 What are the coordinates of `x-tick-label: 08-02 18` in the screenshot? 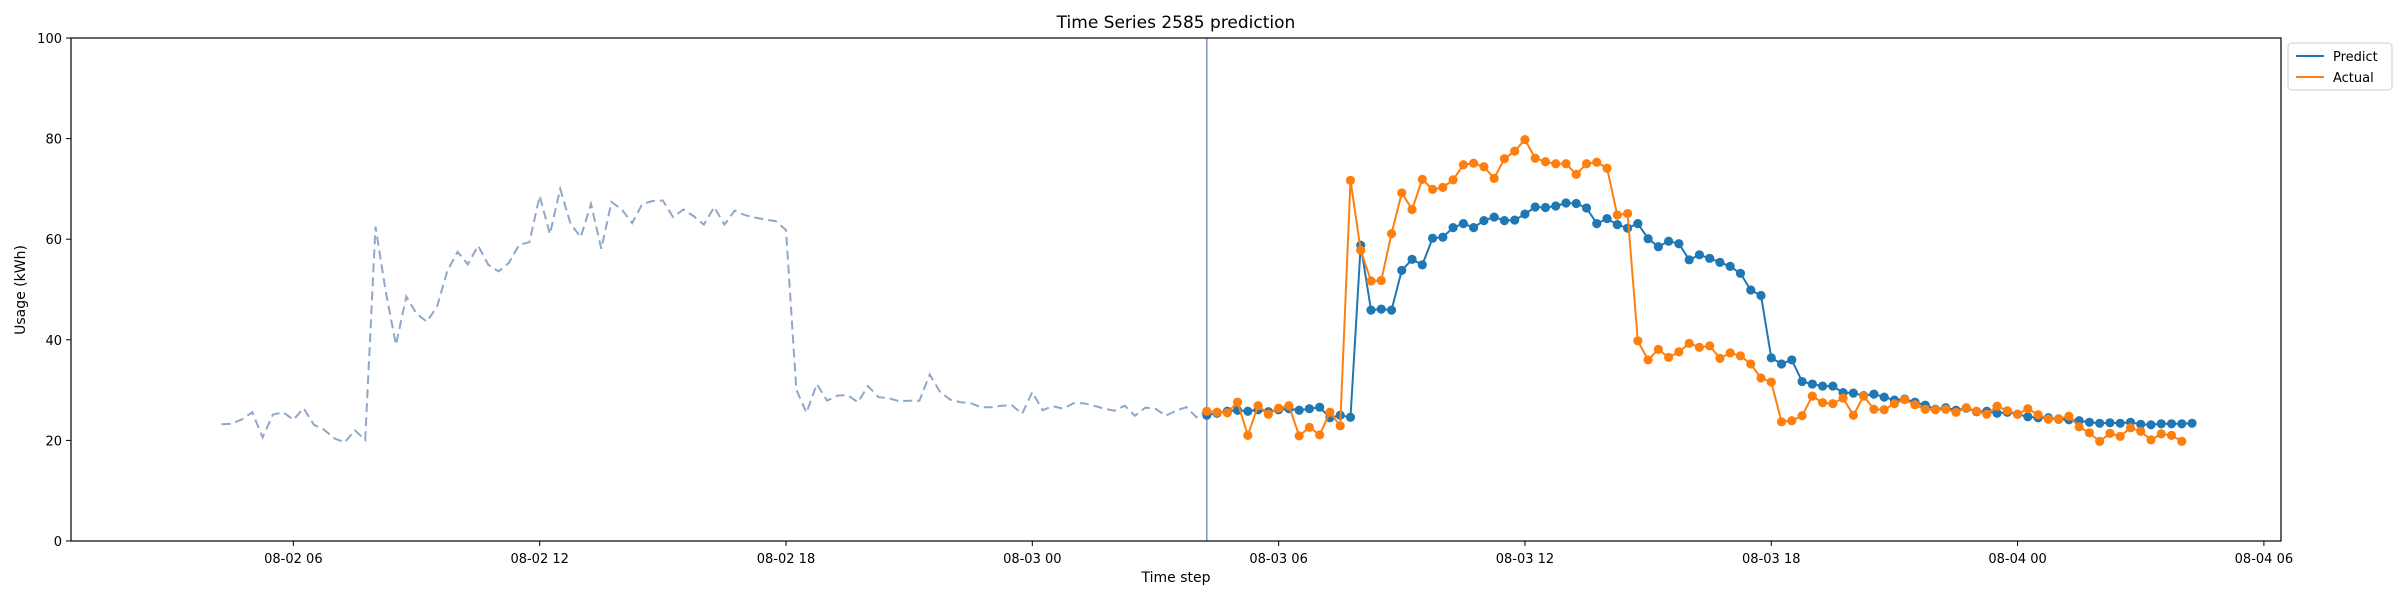 It's located at (786, 559).